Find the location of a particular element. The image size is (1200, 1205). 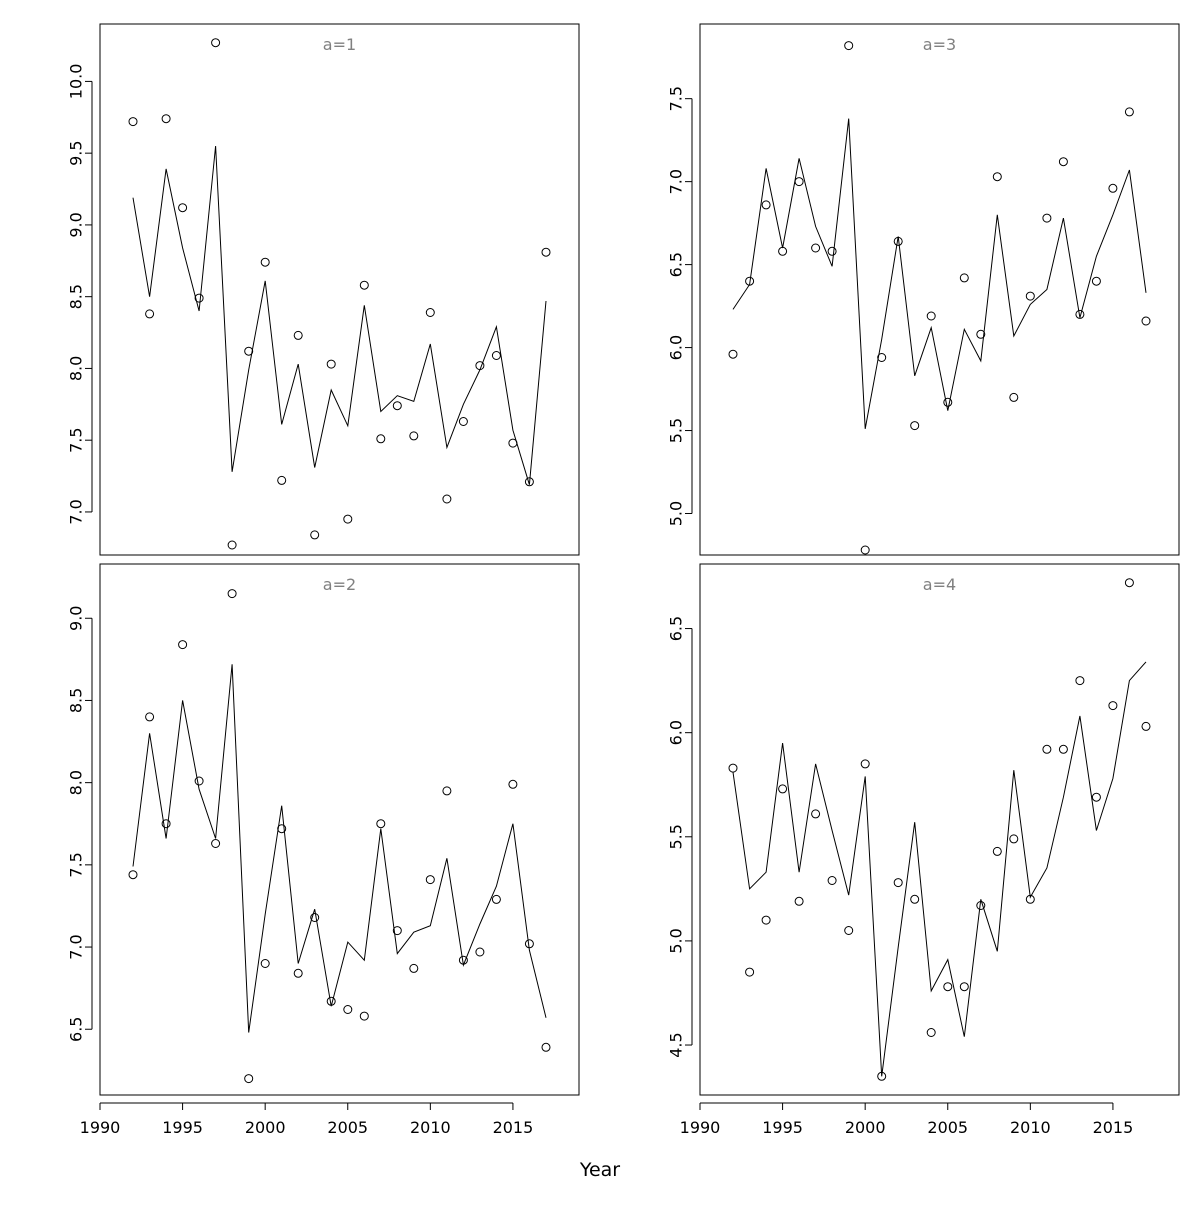

y-tick-label: 8.5 is located at coordinates (76, 700).